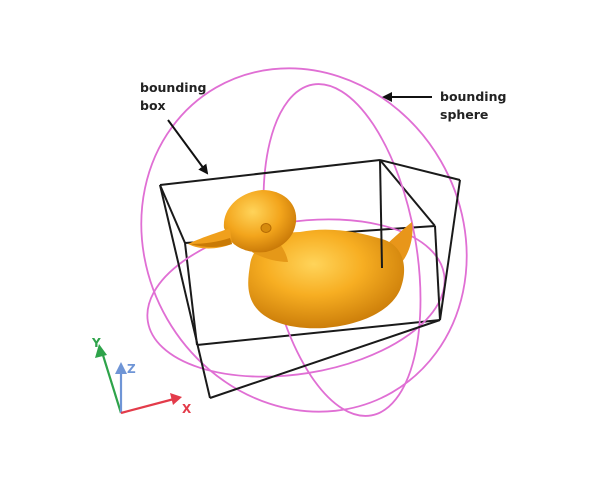 Image resolution: width=600 pixels, height=480 pixels. Describe the element at coordinates (266, 228) in the screenshot. I see `duck-eye` at that location.